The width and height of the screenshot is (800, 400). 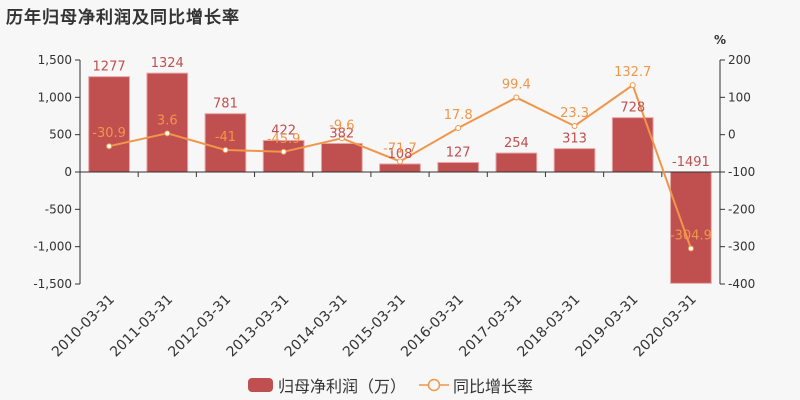 What do you see at coordinates (720, 40) in the screenshot?
I see `right-axis-unit: %` at bounding box center [720, 40].